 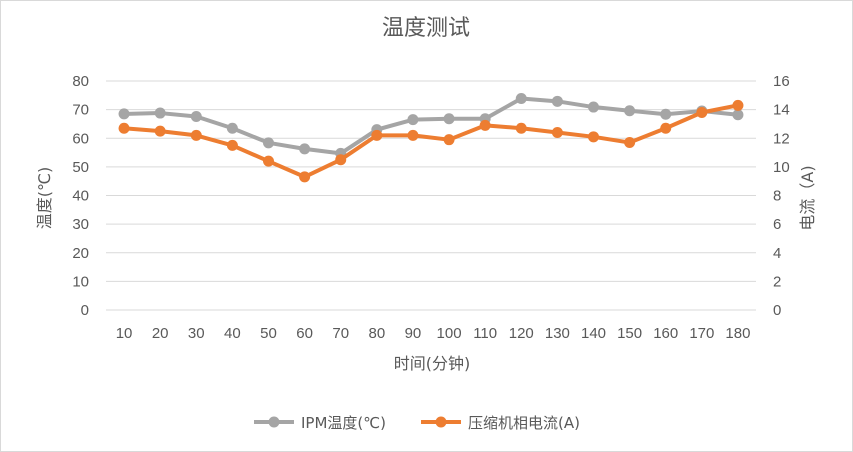 I want to click on chart-title: 温度测试, so click(x=426, y=28).